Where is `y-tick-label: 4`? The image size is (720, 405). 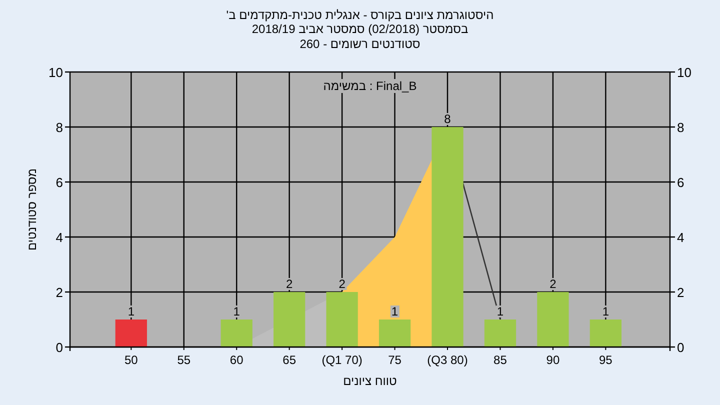
y-tick-label: 4 is located at coordinates (59, 237).